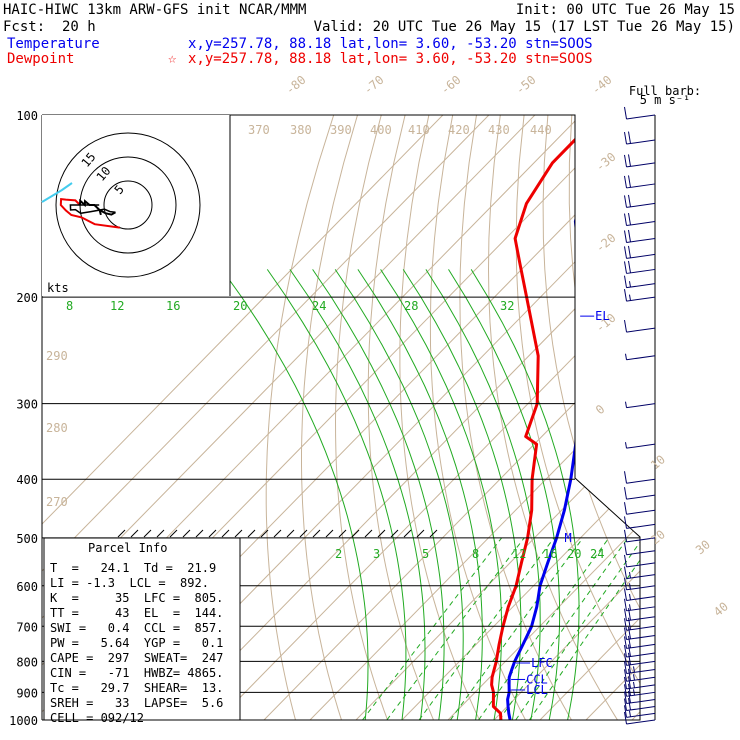  Describe the element at coordinates (338, 554) in the screenshot. I see `mixing-ratio-label: 2` at that location.